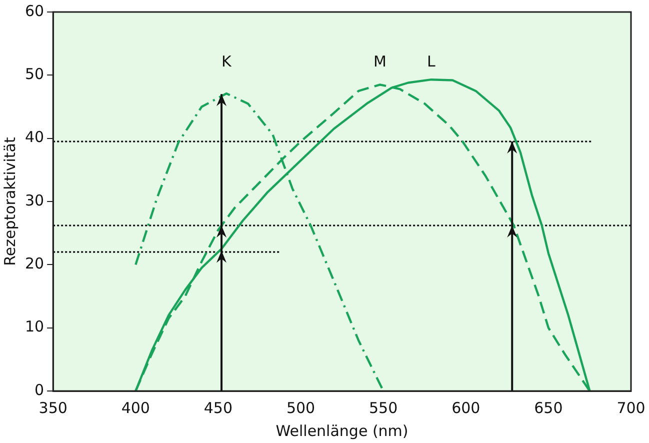 Image resolution: width=649 pixels, height=443 pixels. Describe the element at coordinates (218, 407) in the screenshot. I see `x-tick-label: 450` at that location.